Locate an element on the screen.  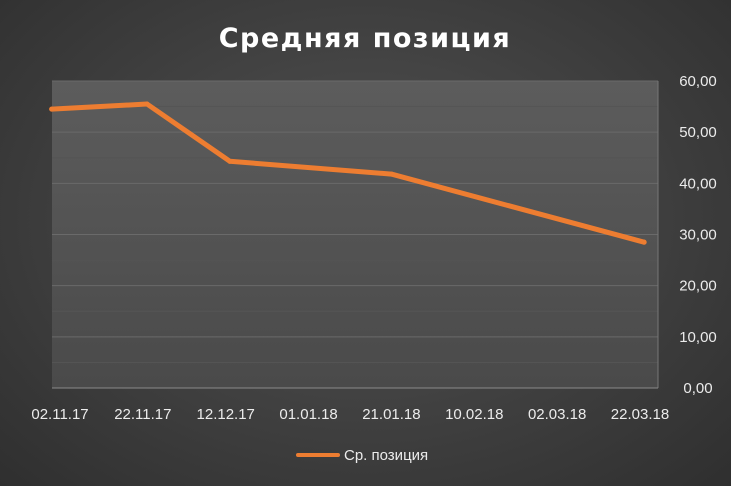
x-tick-label: 12.12.17 is located at coordinates (226, 414).